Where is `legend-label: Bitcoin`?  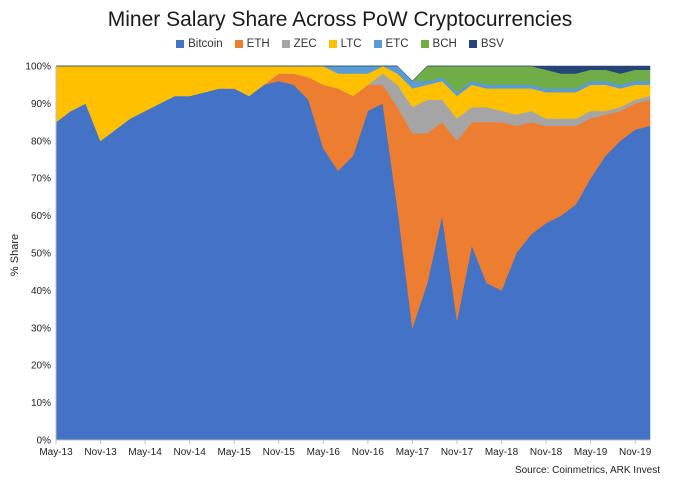
legend-label: Bitcoin is located at coordinates (205, 44).